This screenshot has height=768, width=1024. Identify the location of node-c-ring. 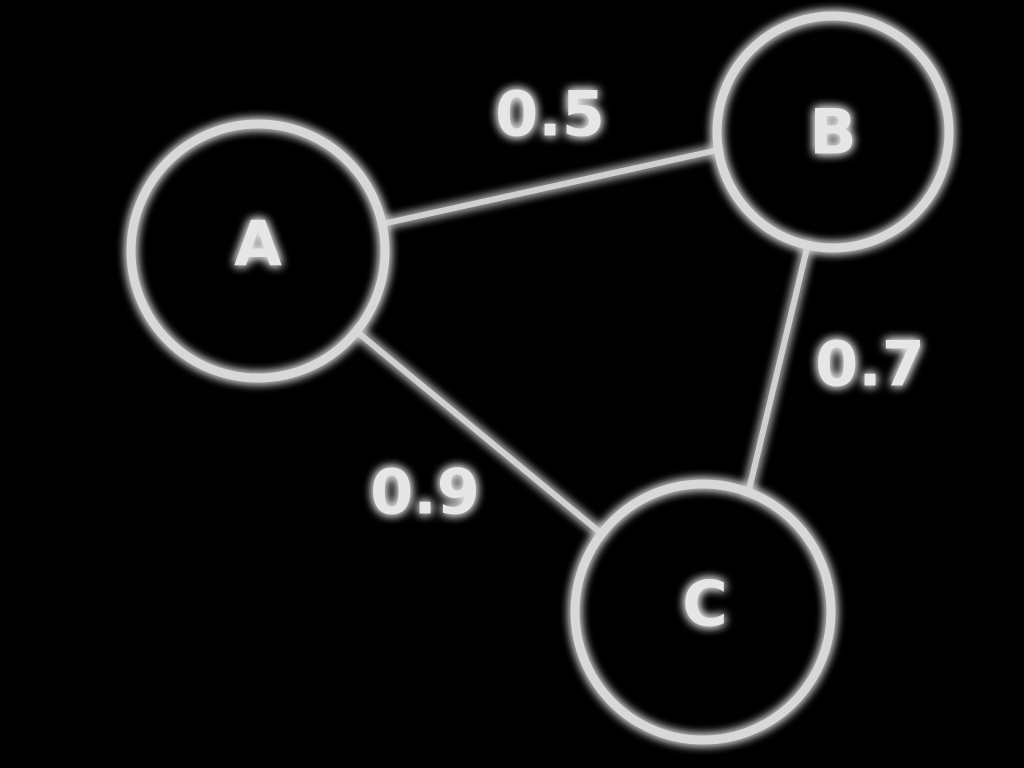
(703, 612).